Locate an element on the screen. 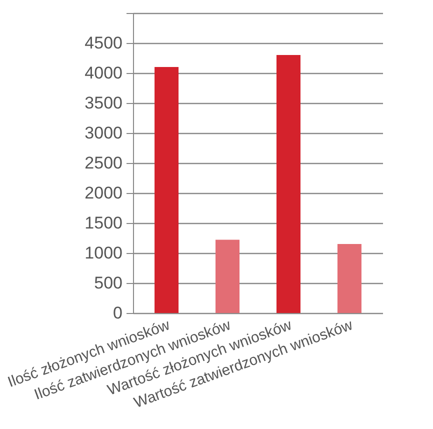 The height and width of the screenshot is (429, 433). y-tick-label: 4500 is located at coordinates (103, 43).